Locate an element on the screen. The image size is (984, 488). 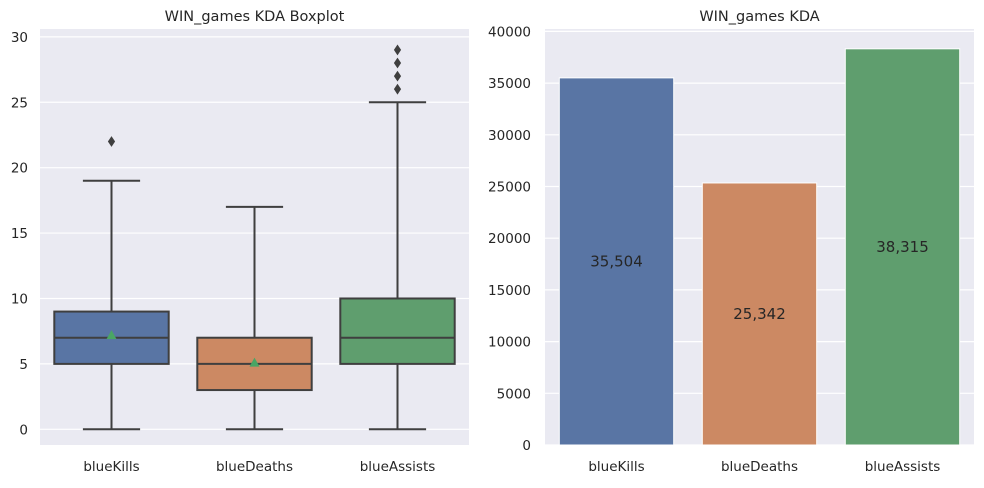
boxplot-x-tick-label: blueAssists is located at coordinates (398, 467).